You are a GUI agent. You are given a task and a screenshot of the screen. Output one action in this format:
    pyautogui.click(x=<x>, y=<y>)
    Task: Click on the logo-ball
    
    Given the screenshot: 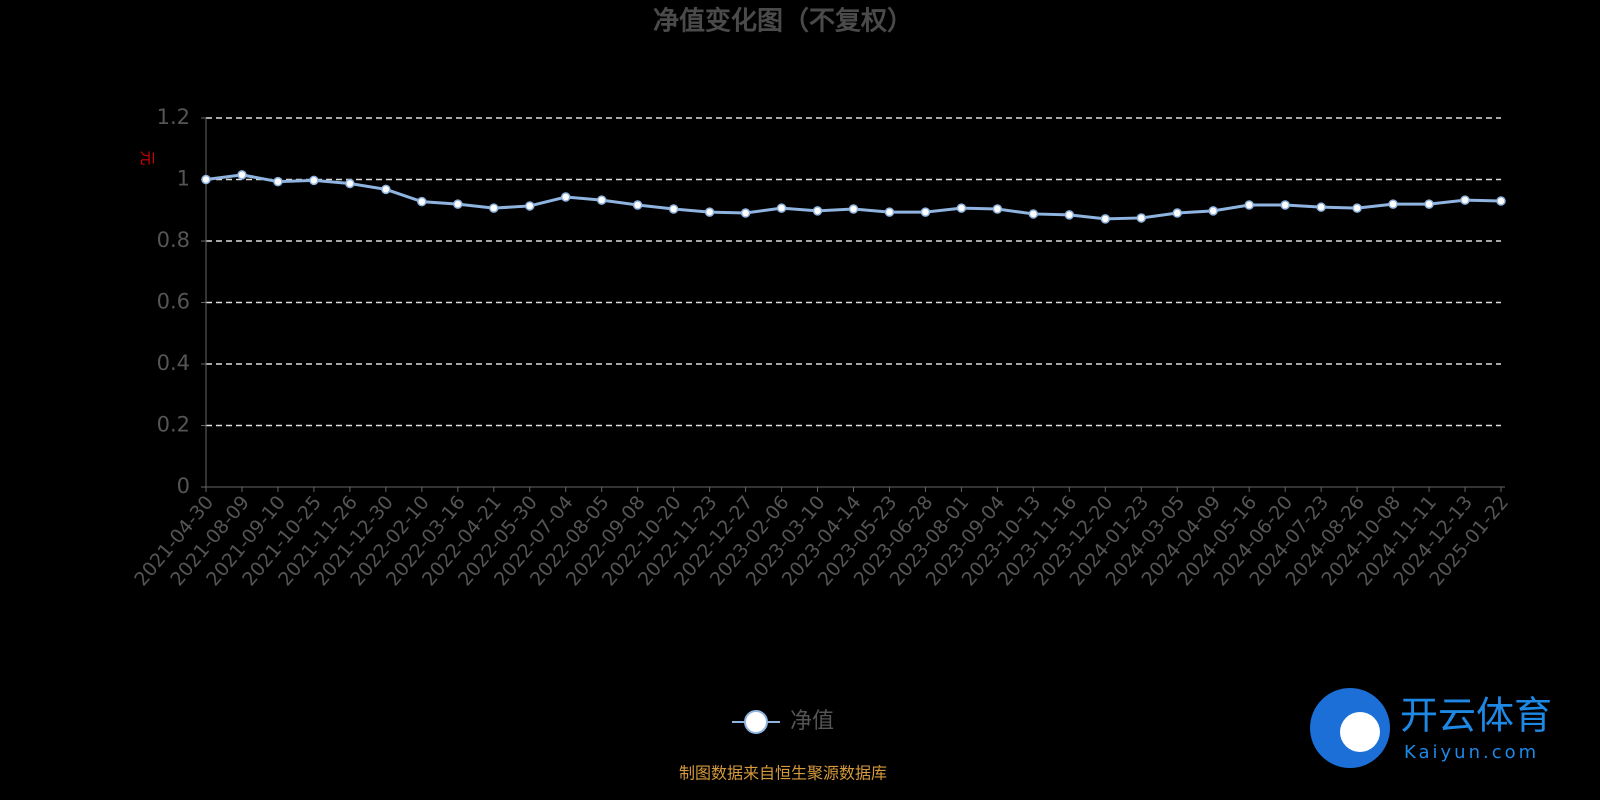 What is the action you would take?
    pyautogui.click(x=1360, y=732)
    